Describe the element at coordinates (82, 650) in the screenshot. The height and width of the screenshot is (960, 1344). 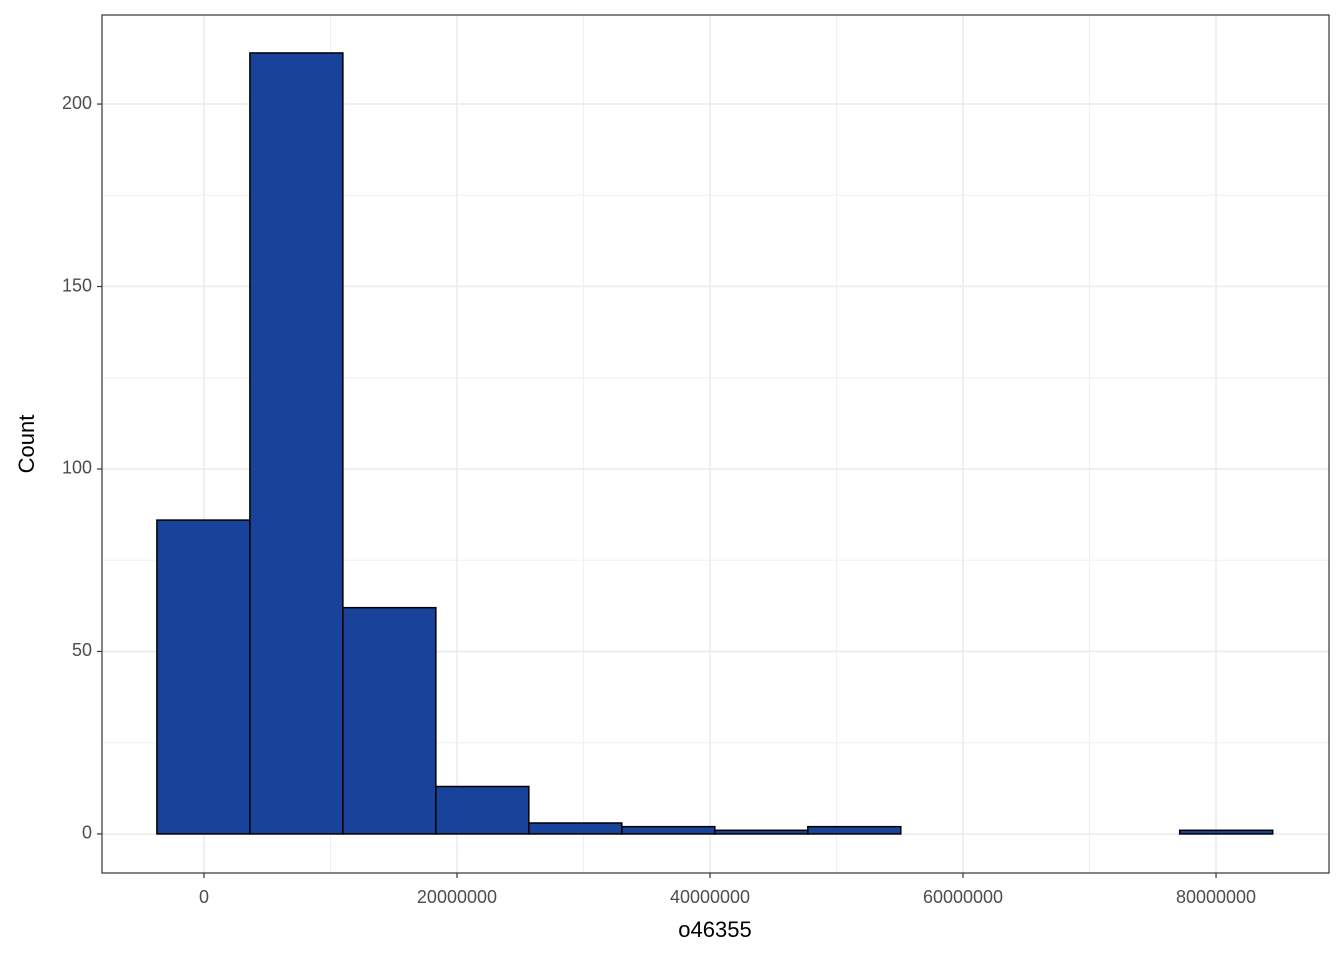
I see `y-tick-label: 50` at that location.